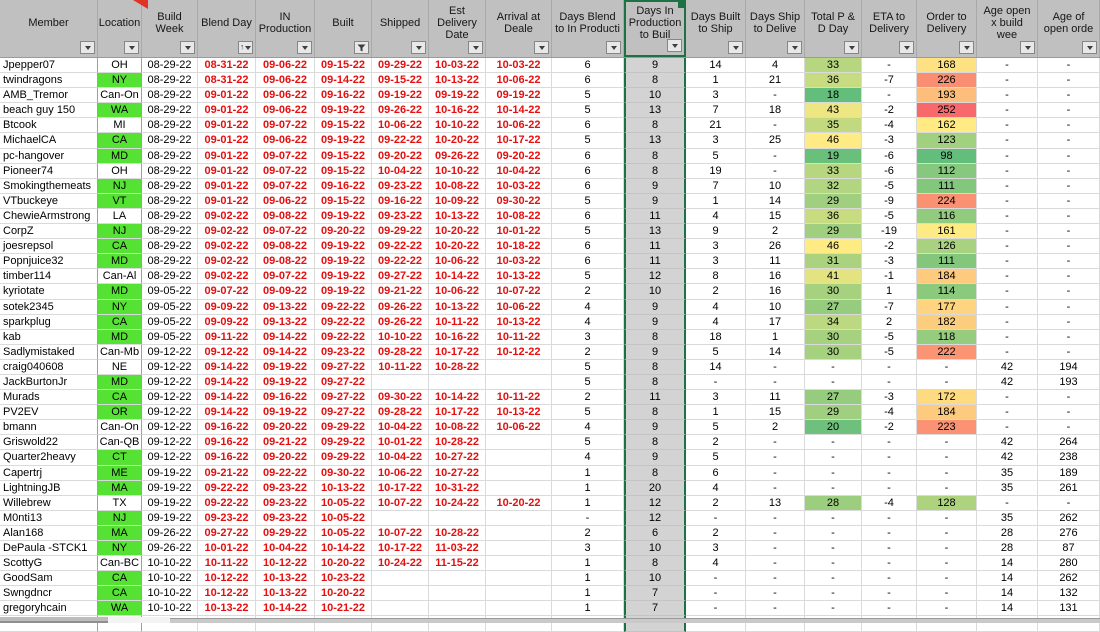 This screenshot has width=1100, height=632. What do you see at coordinates (655, 247) in the screenshot?
I see `cell-days-in-production-to-built: 11` at bounding box center [655, 247].